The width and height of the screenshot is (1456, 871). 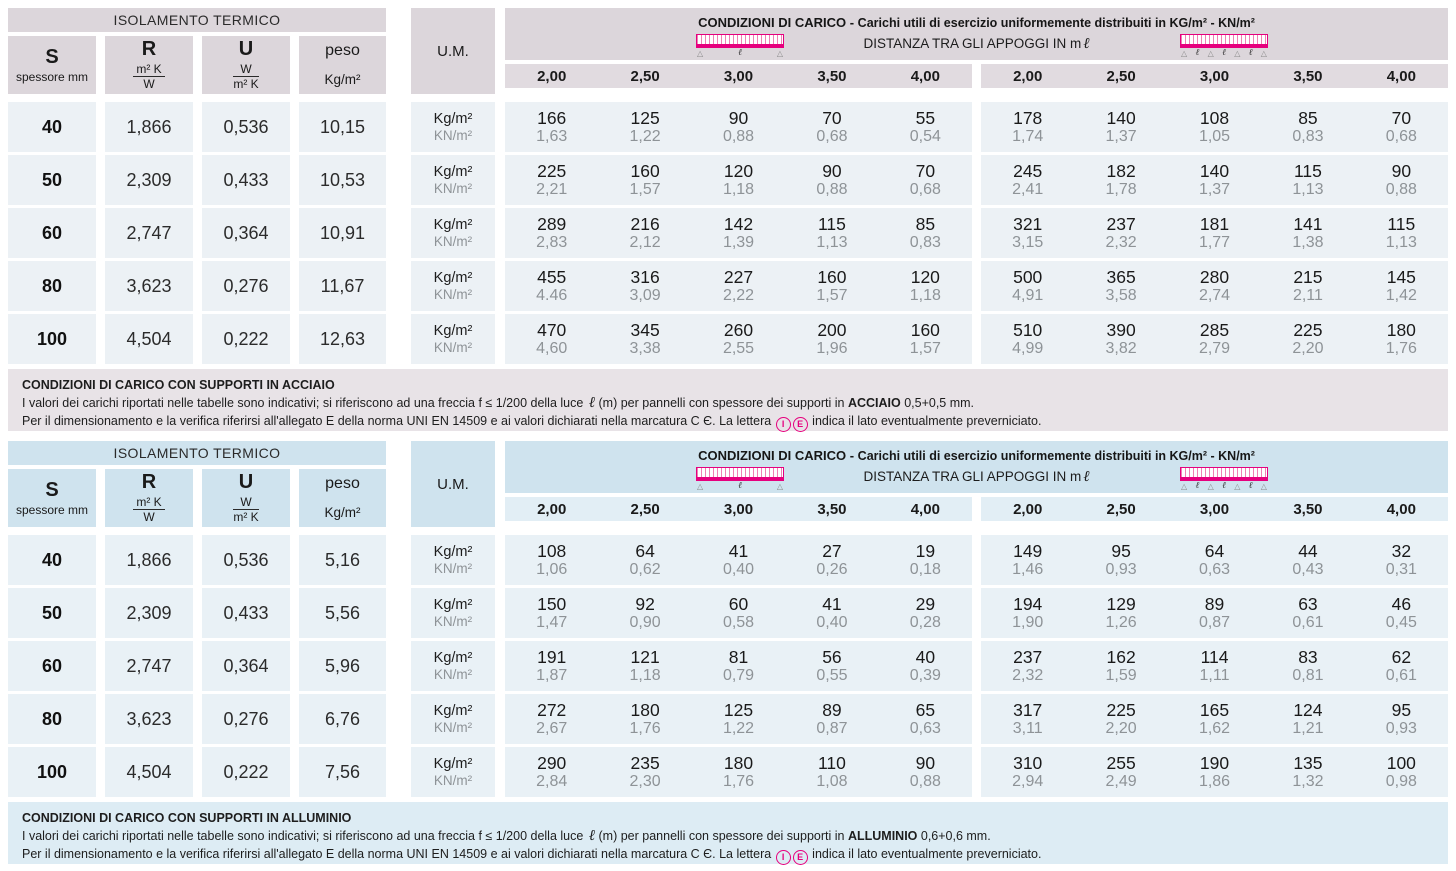 I want to click on load-value-cell: 260 2,55, so click(x=738, y=339).